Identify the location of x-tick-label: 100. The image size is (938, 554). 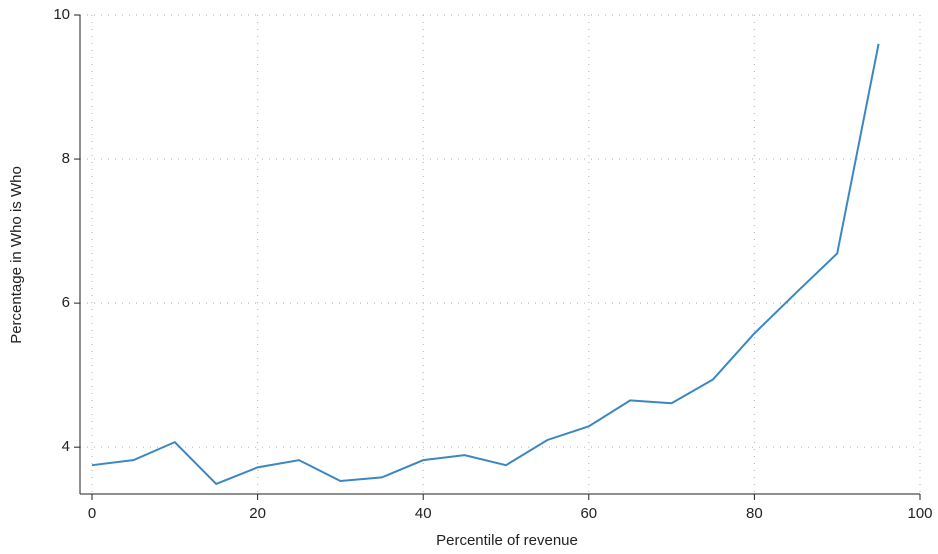
(919, 513).